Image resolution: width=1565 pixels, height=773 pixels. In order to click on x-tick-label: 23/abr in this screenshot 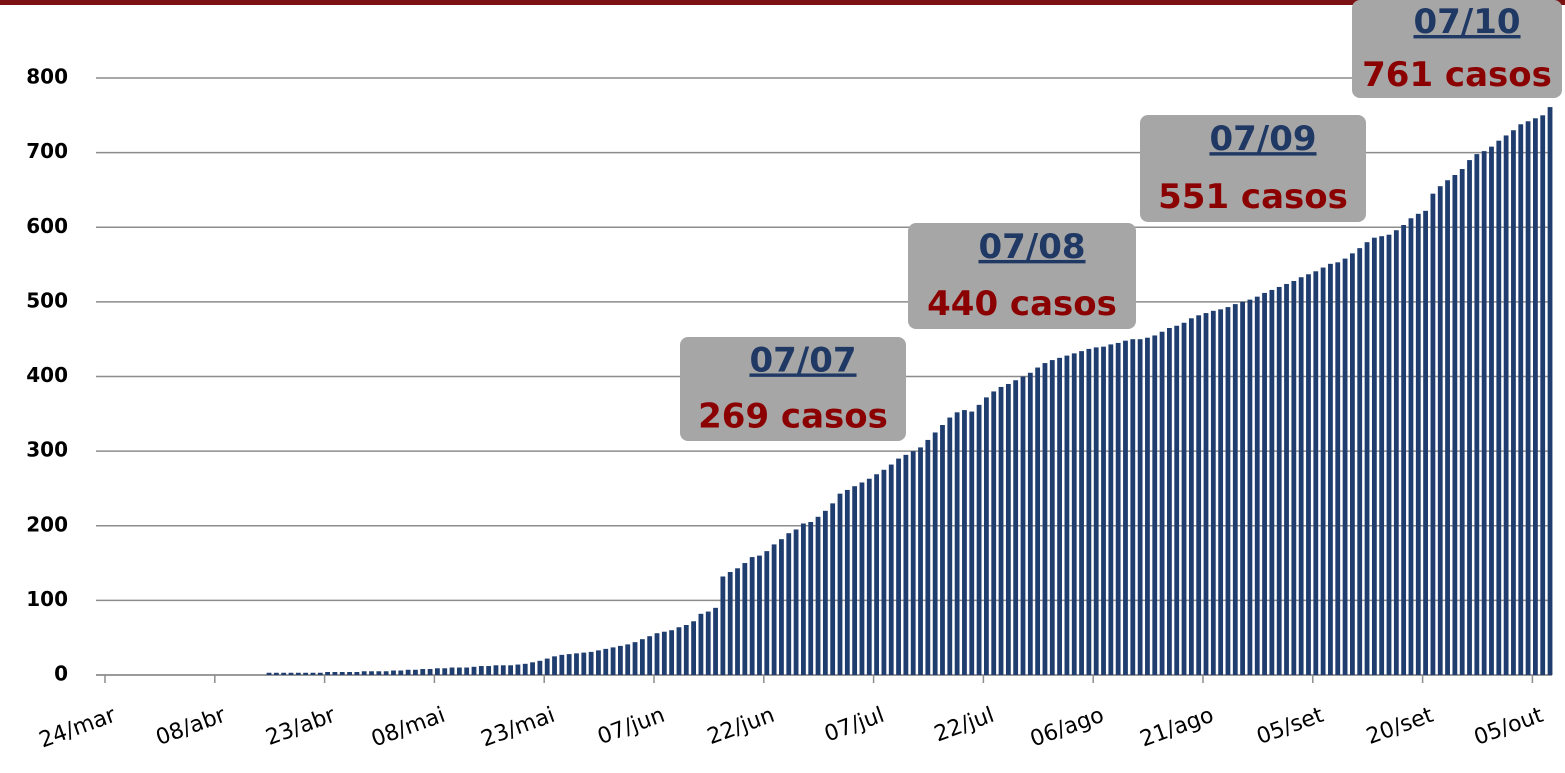, I will do `click(301, 726)`.